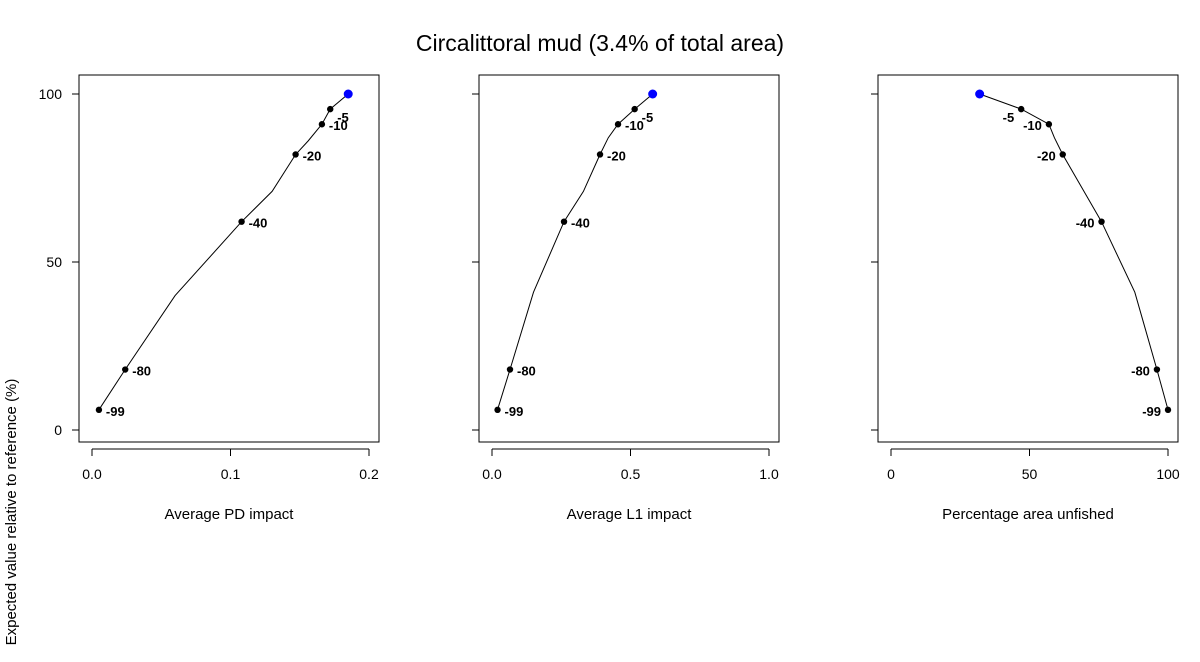  Describe the element at coordinates (51, 94) in the screenshot. I see `y-tick-label: 100` at that location.